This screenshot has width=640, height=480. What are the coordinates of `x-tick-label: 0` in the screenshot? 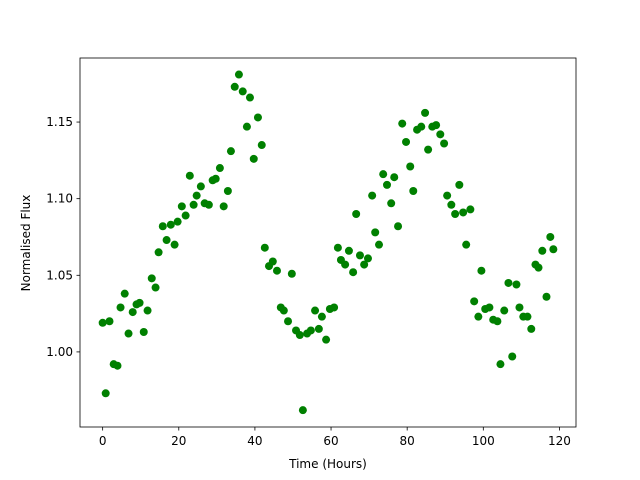 It's located at (103, 441).